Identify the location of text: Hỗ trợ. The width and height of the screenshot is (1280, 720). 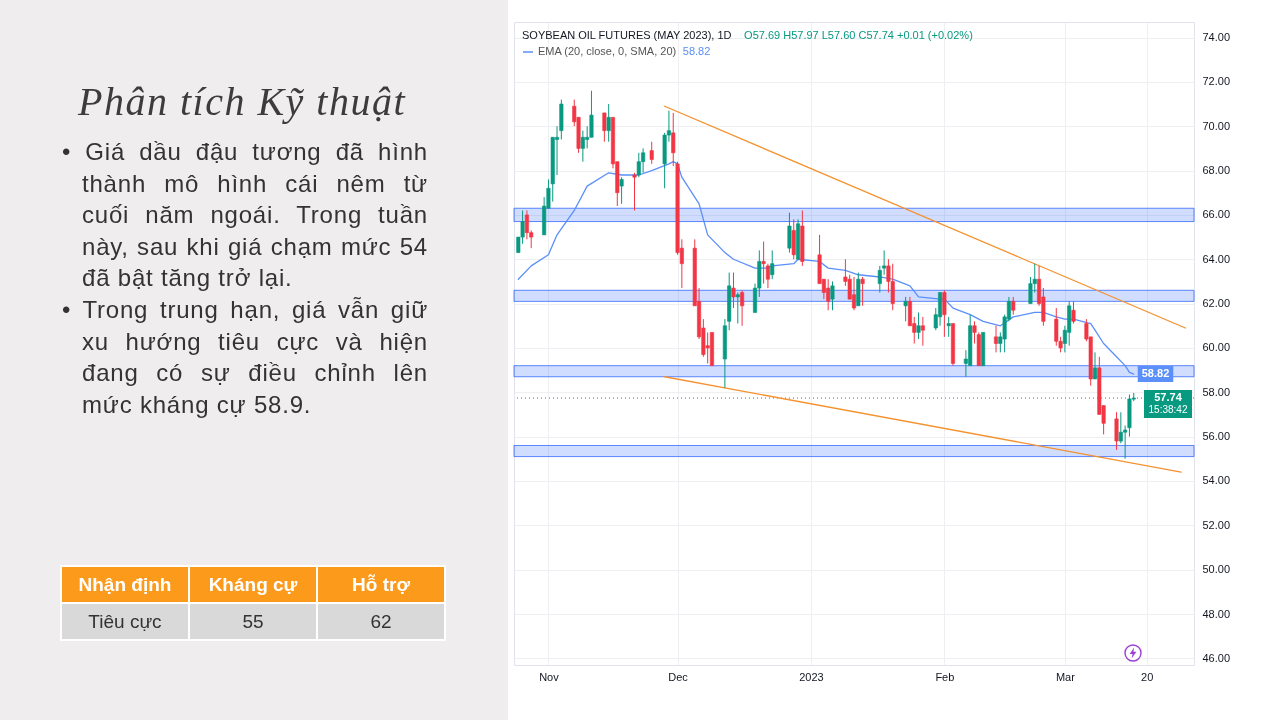
(381, 584).